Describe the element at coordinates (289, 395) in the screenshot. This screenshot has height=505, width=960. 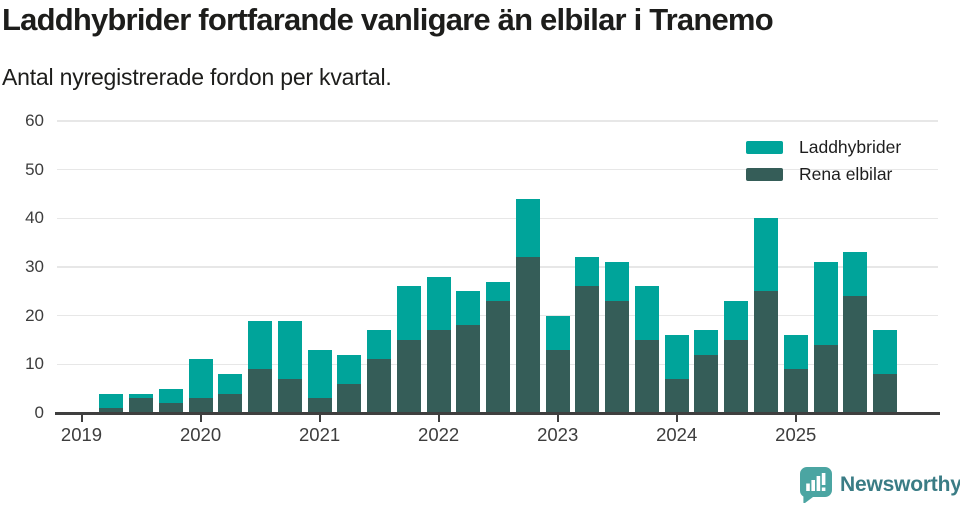
I see `bar-segment-rena-elbilar-2020-Q4` at that location.